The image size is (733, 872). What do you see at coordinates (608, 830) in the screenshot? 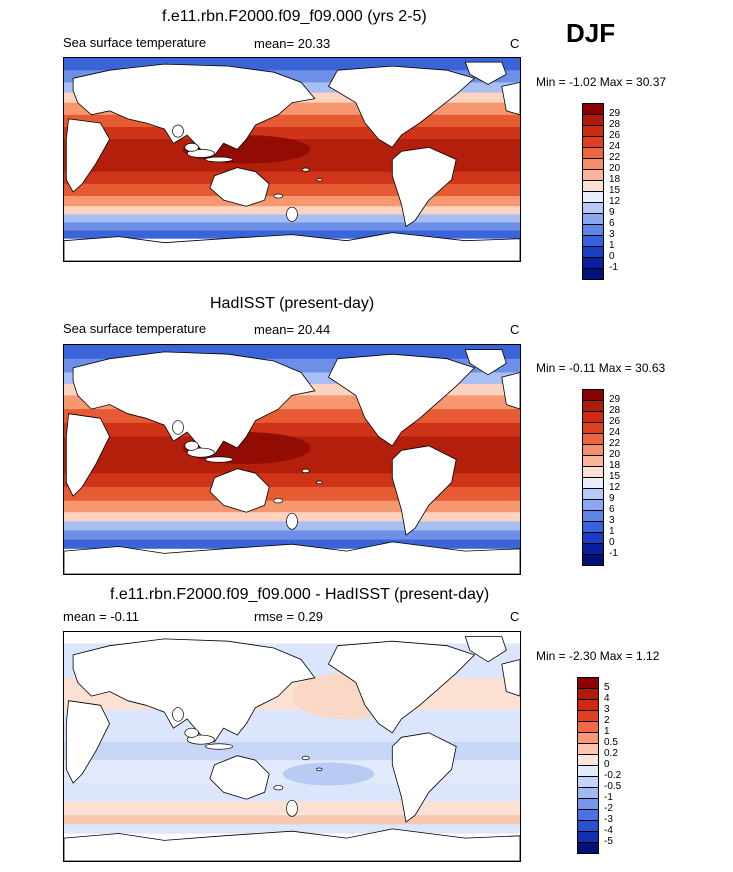
I see `colorbar-tick-label: -4` at bounding box center [608, 830].